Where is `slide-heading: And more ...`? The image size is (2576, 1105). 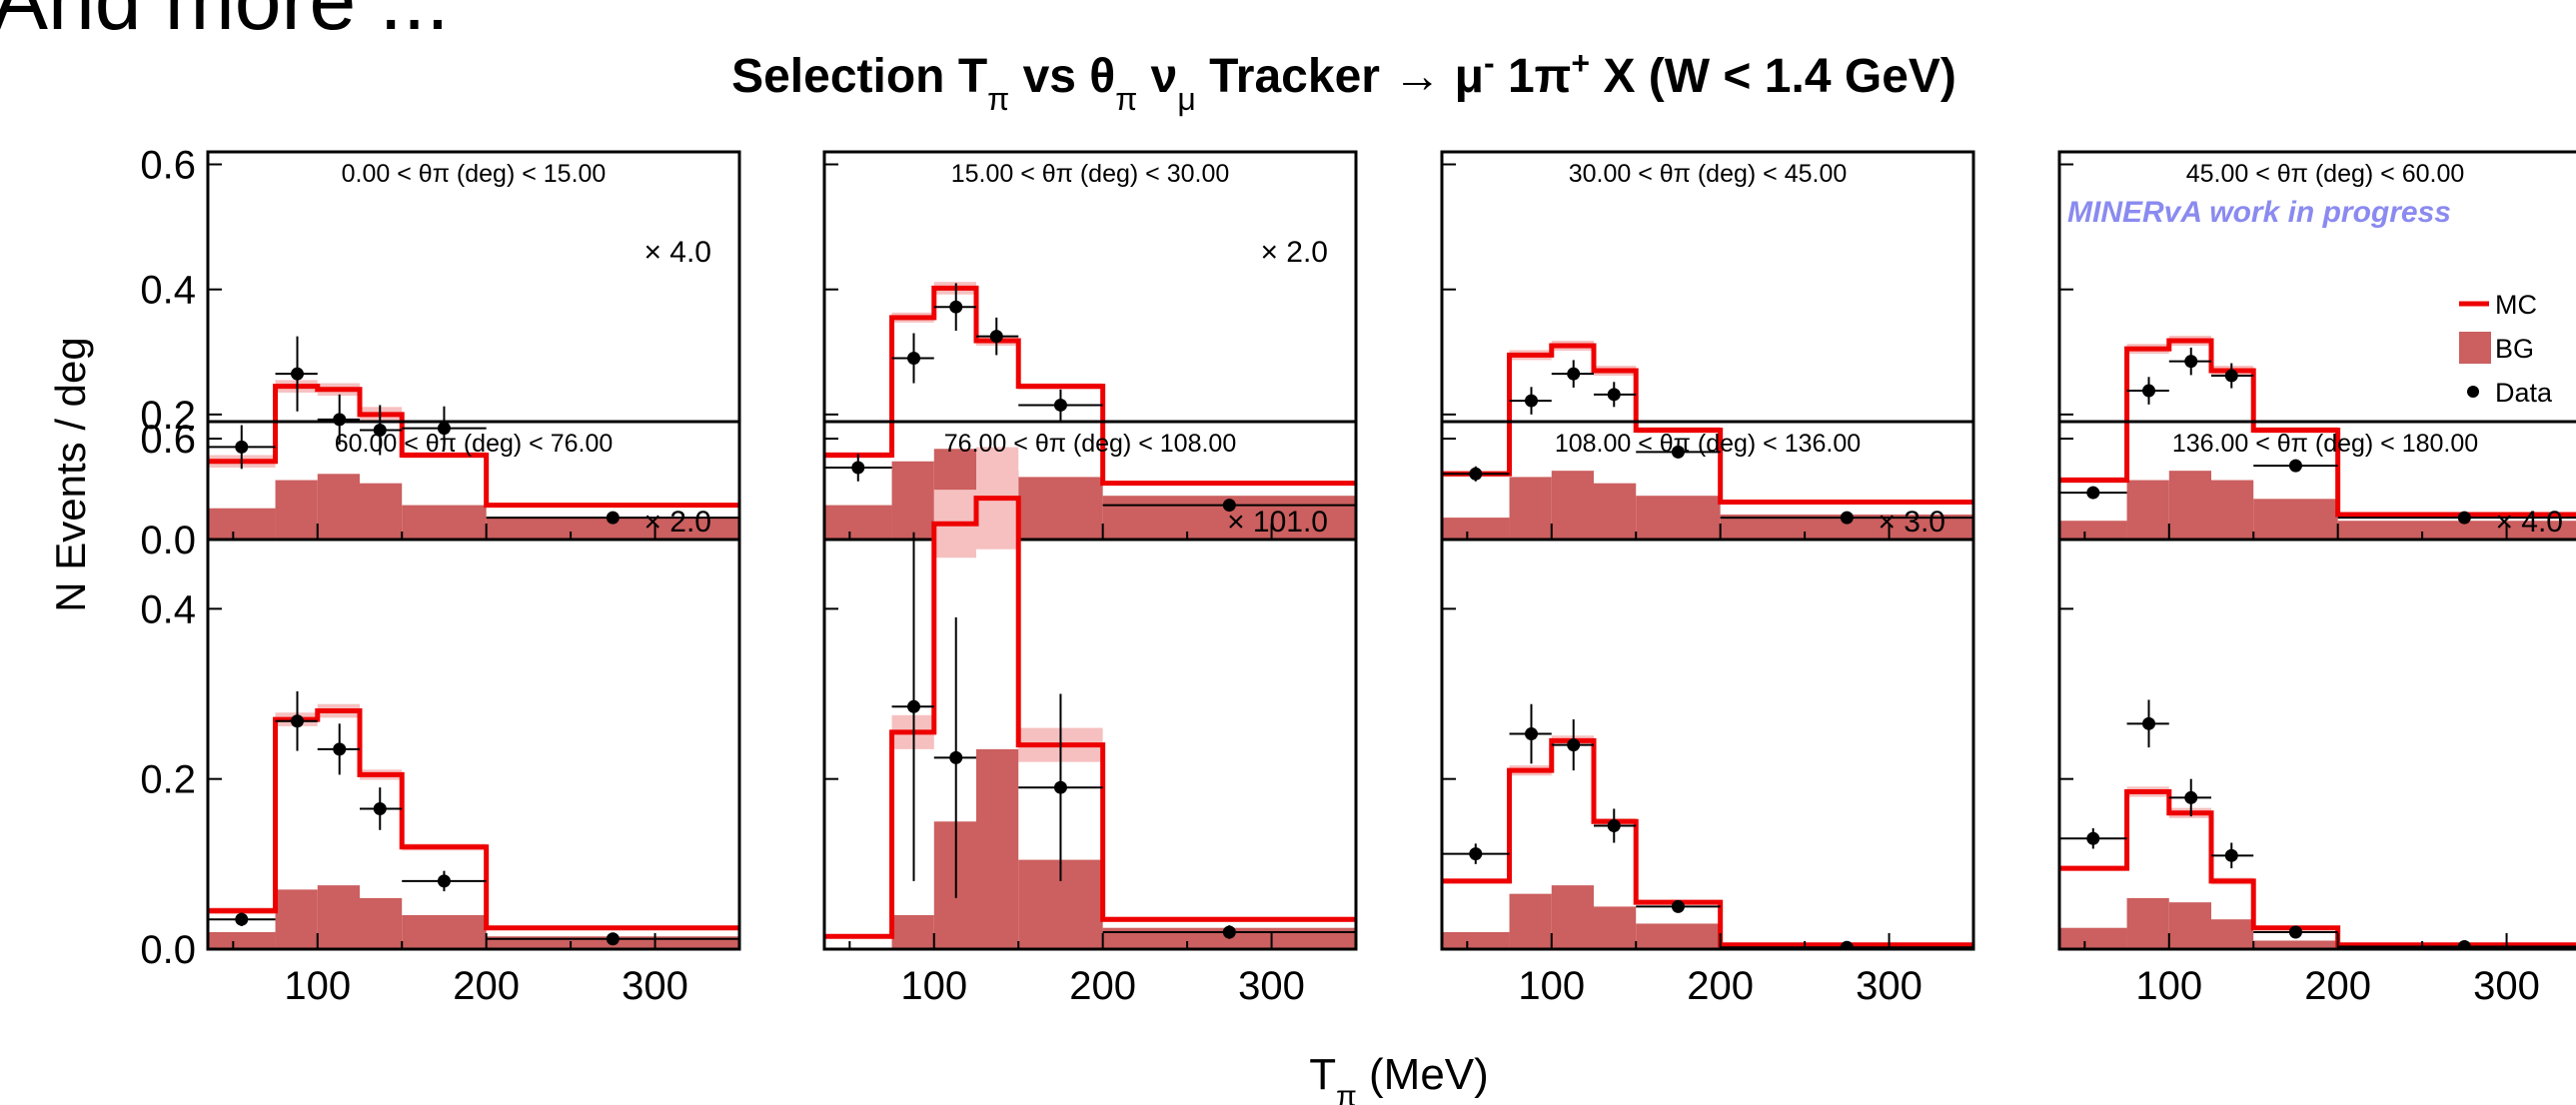 slide-heading: And more ... is located at coordinates (225, 23).